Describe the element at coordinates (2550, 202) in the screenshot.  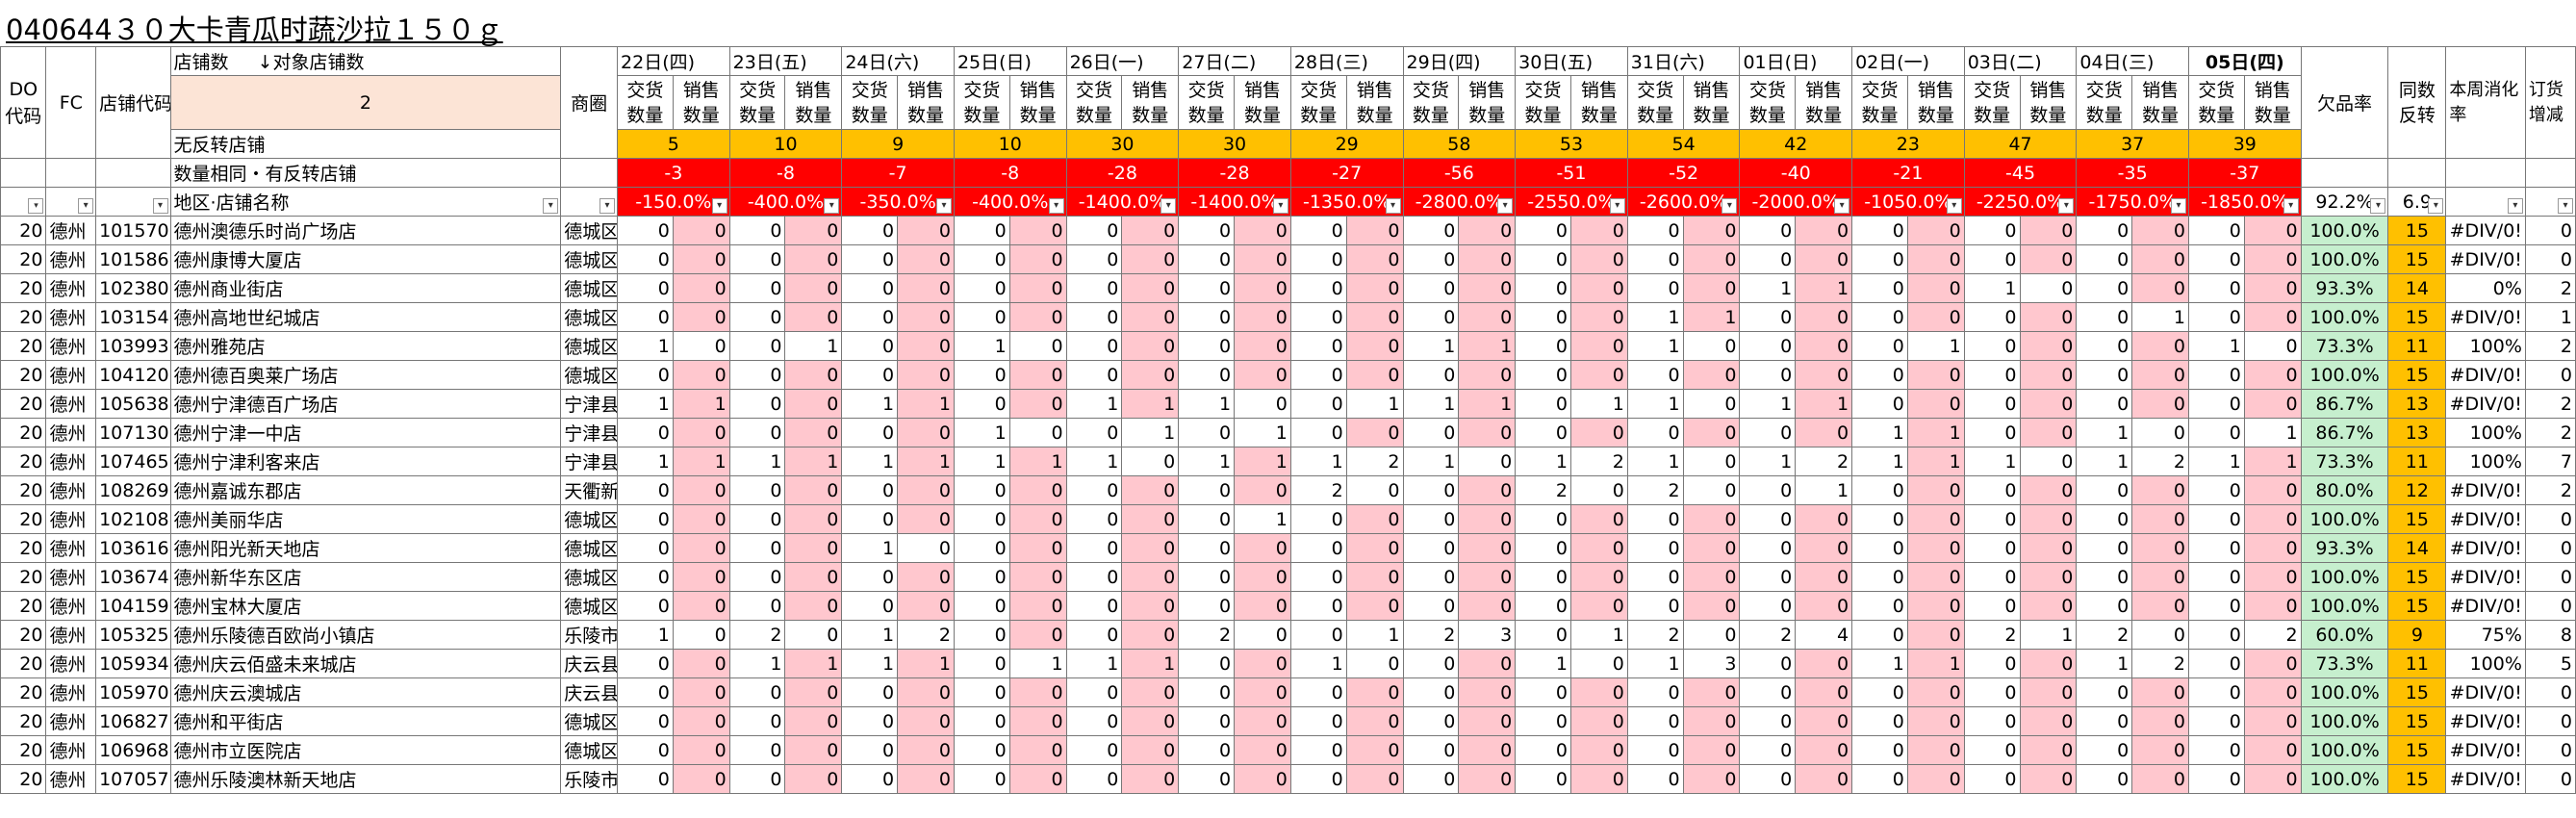
I see `filter-order: ▾` at that location.